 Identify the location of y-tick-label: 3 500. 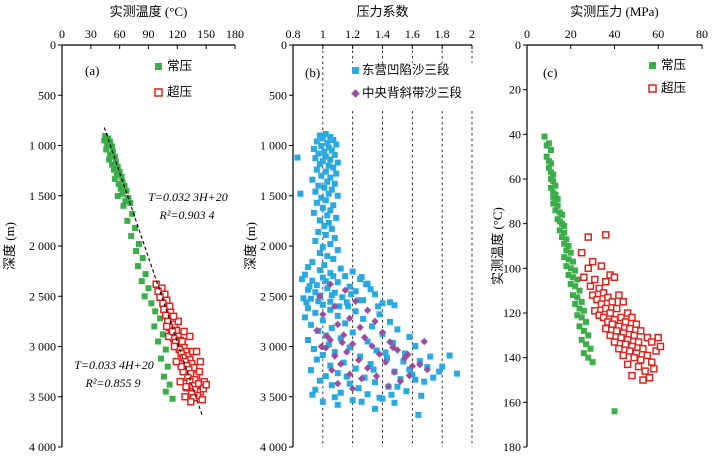
(273, 397).